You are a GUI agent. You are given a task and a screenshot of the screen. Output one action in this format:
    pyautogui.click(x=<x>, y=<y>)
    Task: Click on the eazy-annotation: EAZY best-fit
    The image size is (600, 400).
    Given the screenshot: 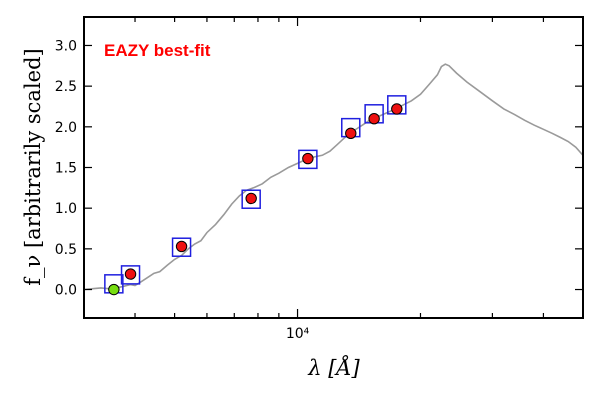 What is the action you would take?
    pyautogui.click(x=157, y=50)
    